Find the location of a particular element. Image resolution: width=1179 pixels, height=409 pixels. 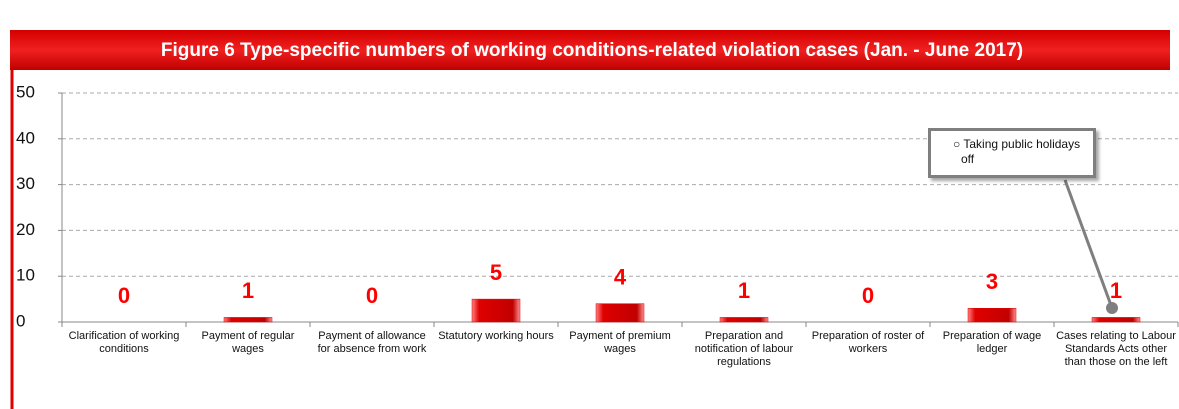

y-tick-label: 30 is located at coordinates (25, 183).